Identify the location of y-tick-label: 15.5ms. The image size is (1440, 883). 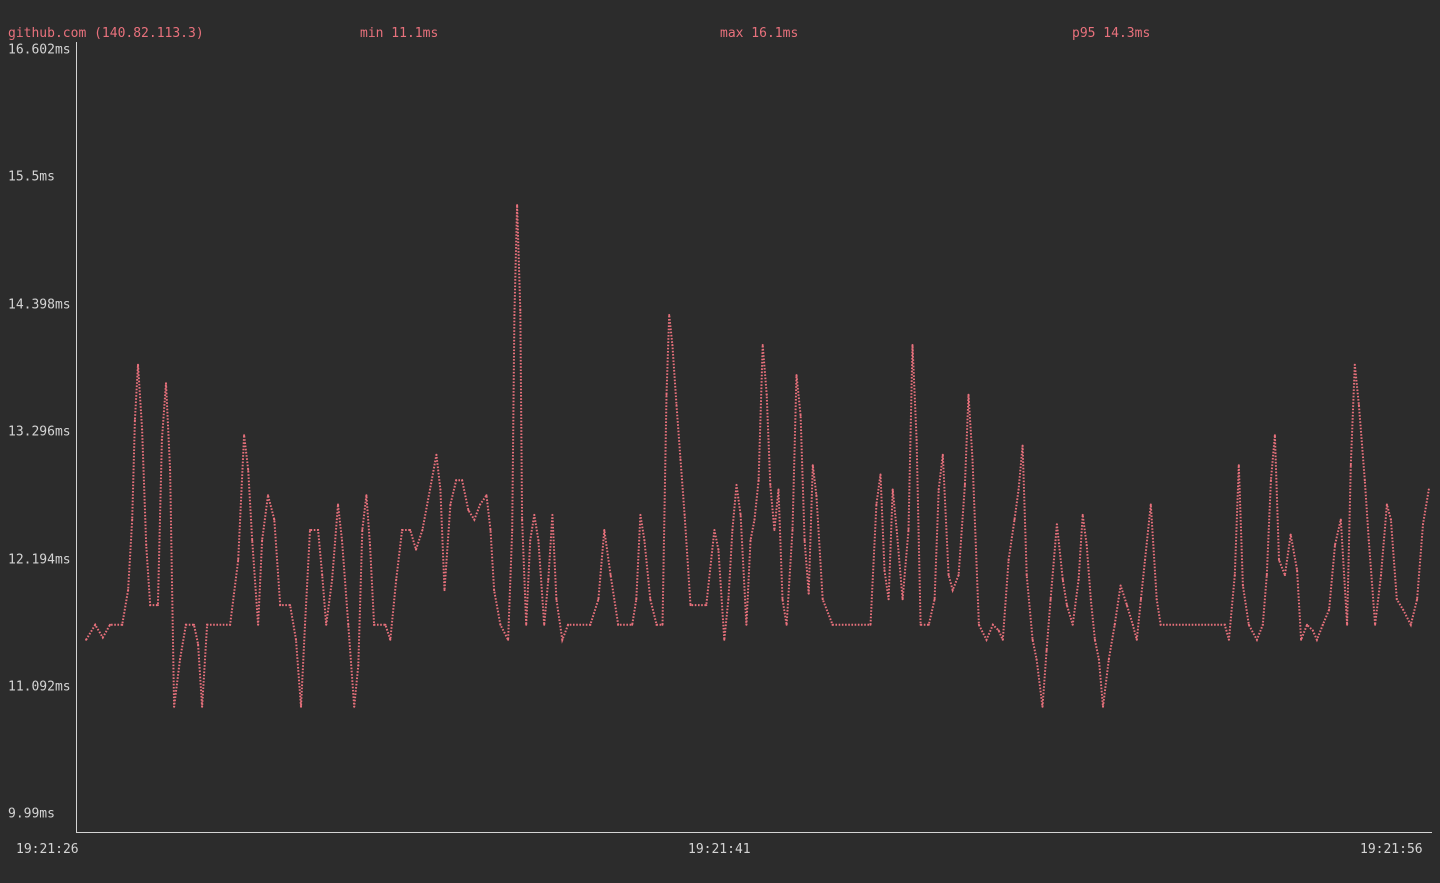
(31, 177).